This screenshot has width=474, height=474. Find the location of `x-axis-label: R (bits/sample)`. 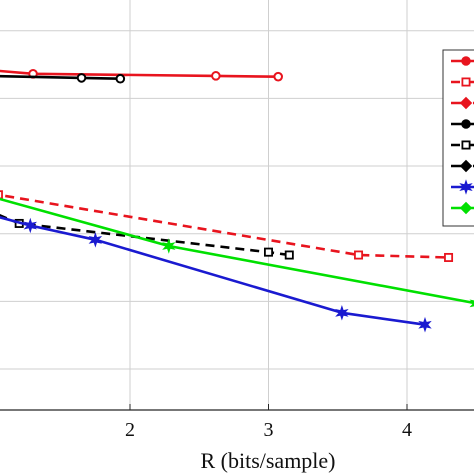

x-axis-label: R (bits/sample) is located at coordinates (267, 460).